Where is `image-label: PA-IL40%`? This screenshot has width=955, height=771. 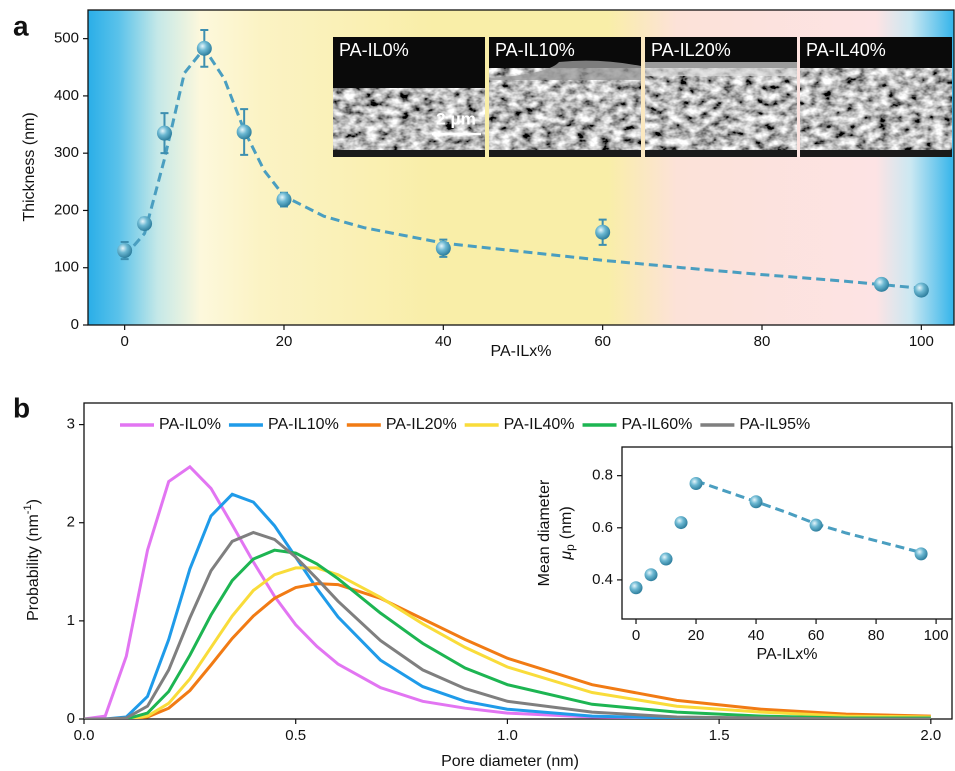
image-label: PA-IL40% is located at coordinates (846, 50).